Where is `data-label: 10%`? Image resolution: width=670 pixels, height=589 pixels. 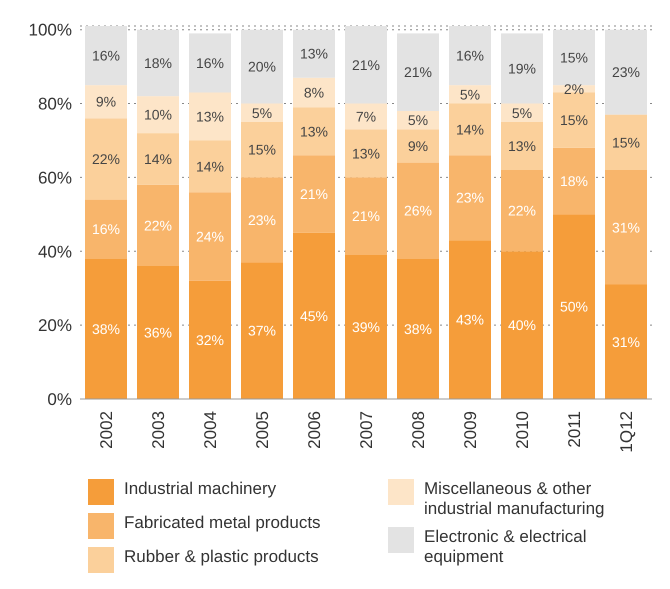 data-label: 10% is located at coordinates (158, 114).